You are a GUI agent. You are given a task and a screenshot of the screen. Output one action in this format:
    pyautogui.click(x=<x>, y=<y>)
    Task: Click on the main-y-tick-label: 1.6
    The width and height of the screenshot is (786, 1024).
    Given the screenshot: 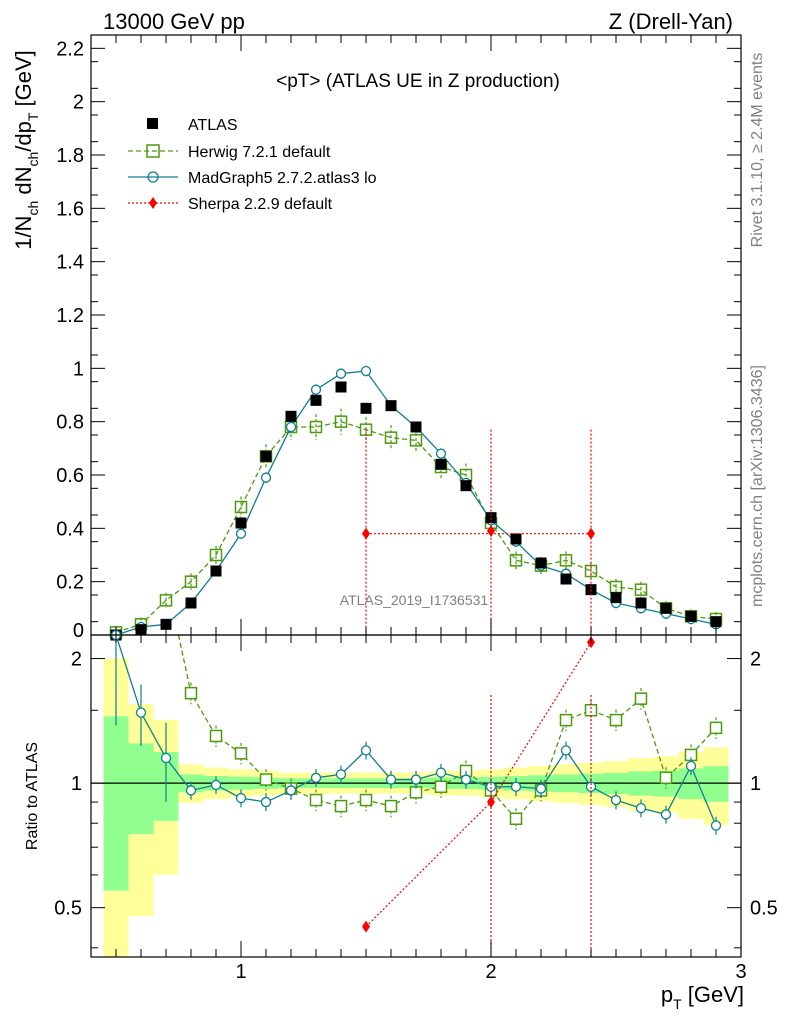 What is the action you would take?
    pyautogui.click(x=70, y=209)
    